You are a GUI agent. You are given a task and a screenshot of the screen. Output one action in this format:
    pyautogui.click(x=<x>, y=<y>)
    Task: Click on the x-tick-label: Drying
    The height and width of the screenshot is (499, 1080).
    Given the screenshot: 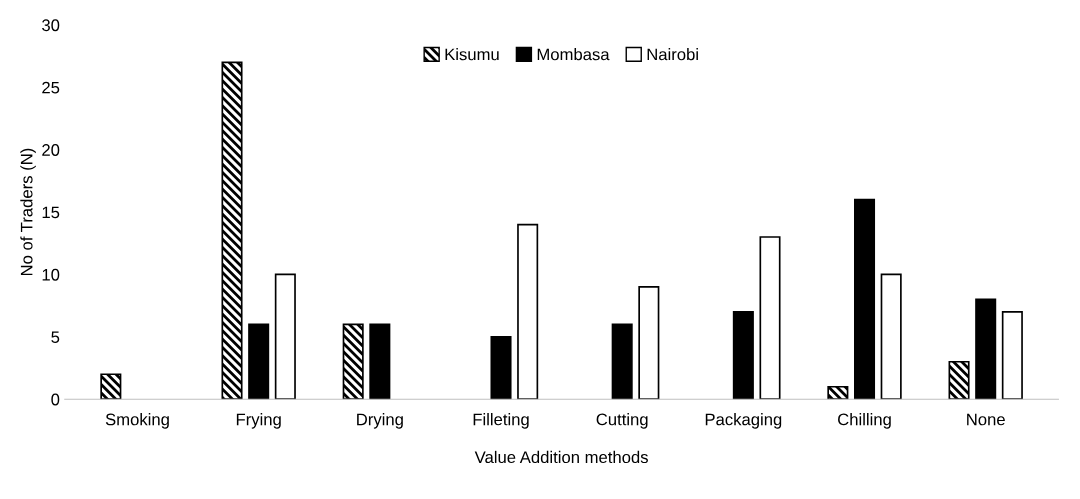 What is the action you would take?
    pyautogui.click(x=380, y=421)
    